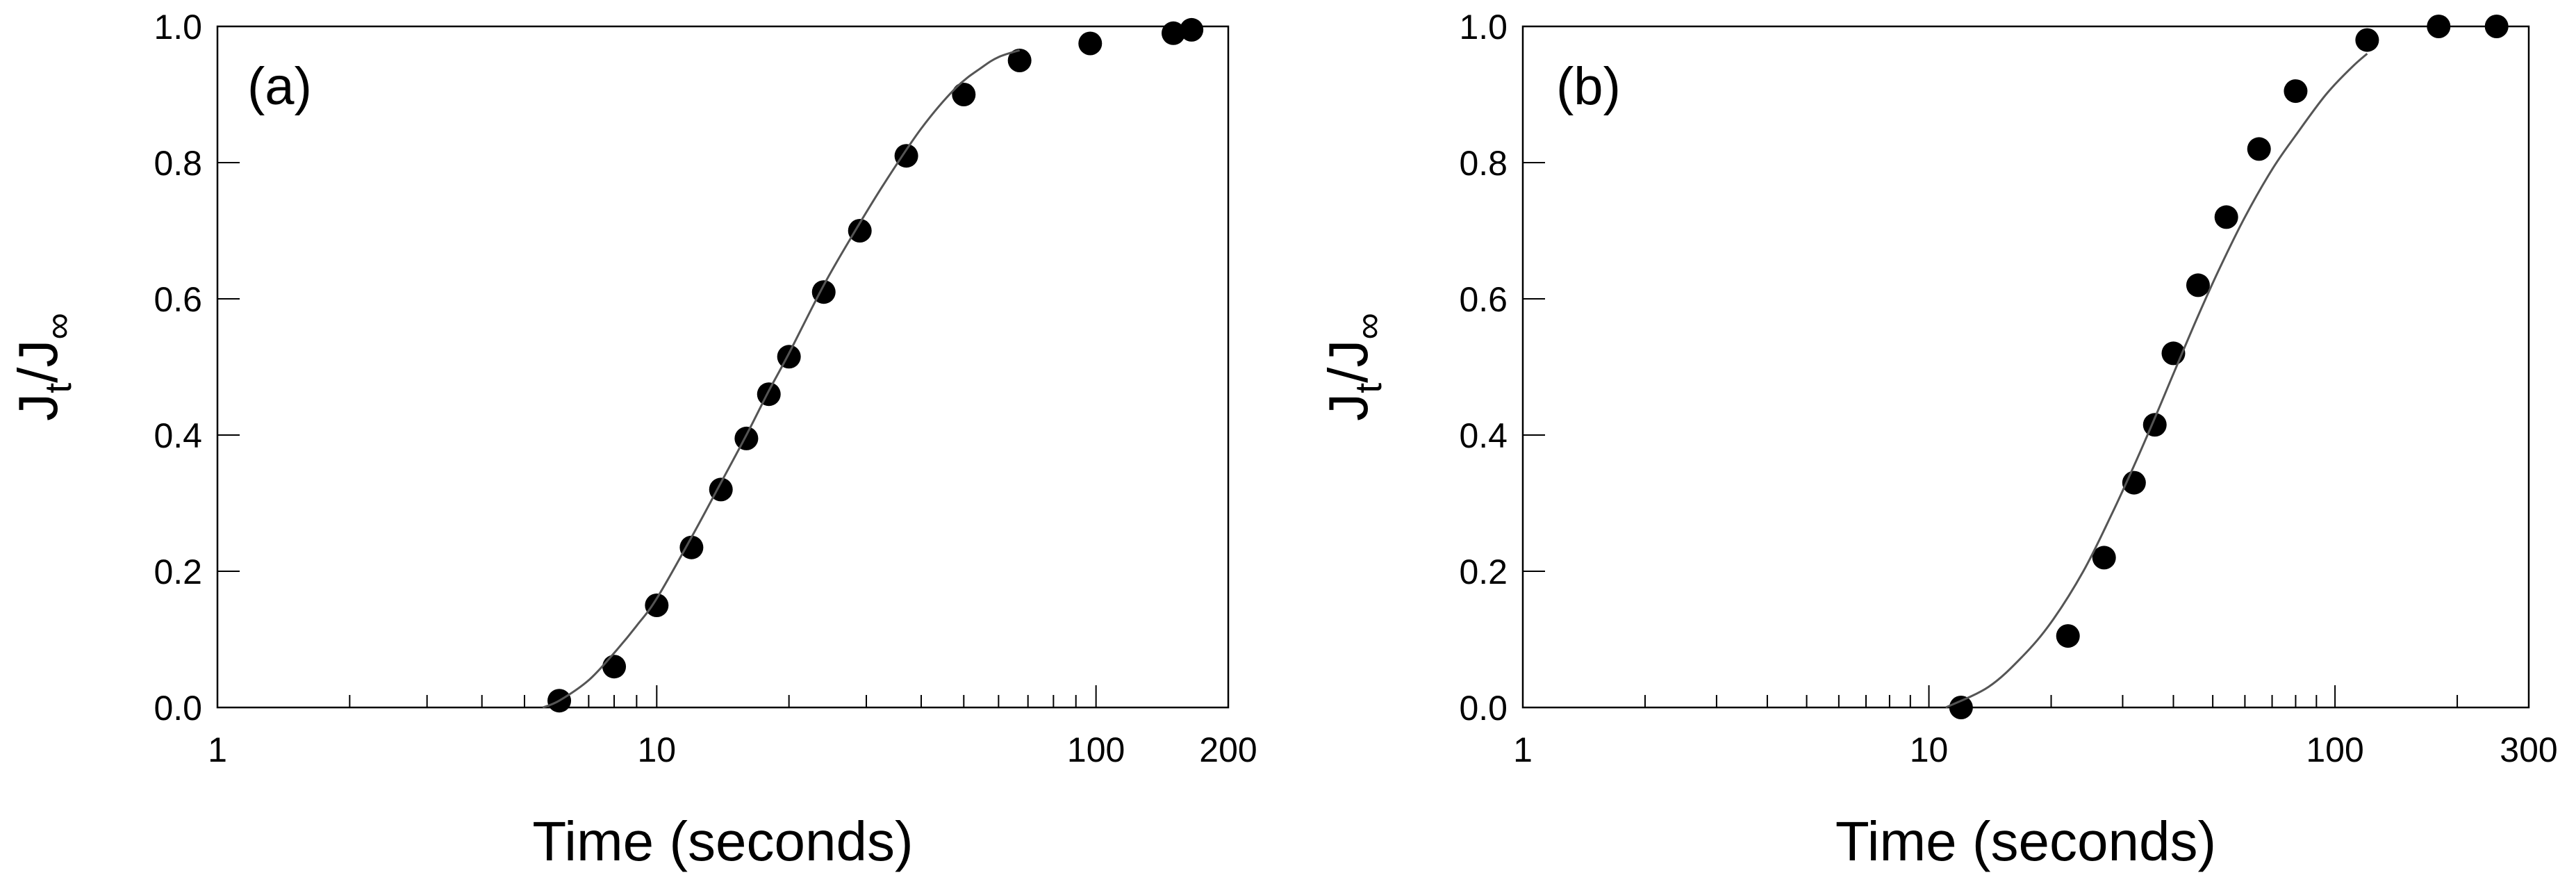  What do you see at coordinates (1483, 163) in the screenshot?
I see `panel-b-y-tick-label: 0.8` at bounding box center [1483, 163].